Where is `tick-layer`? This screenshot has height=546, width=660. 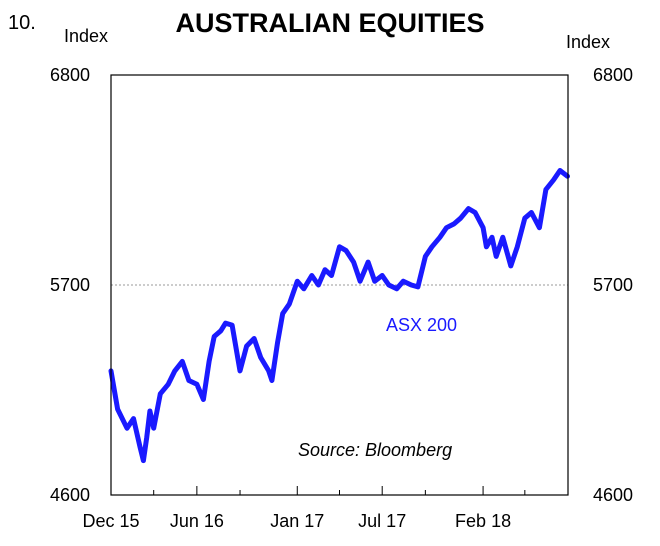
tick-layer is located at coordinates (318, 490).